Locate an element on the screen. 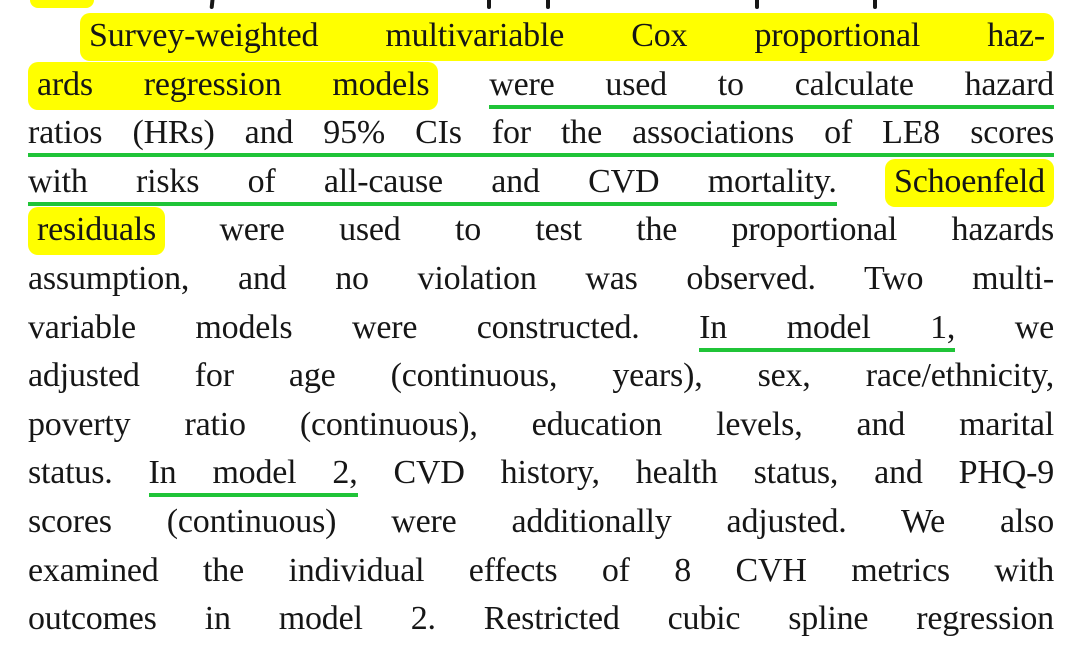 This screenshot has height=649, width=1080. underlined-text: In model 2, is located at coordinates (253, 476).